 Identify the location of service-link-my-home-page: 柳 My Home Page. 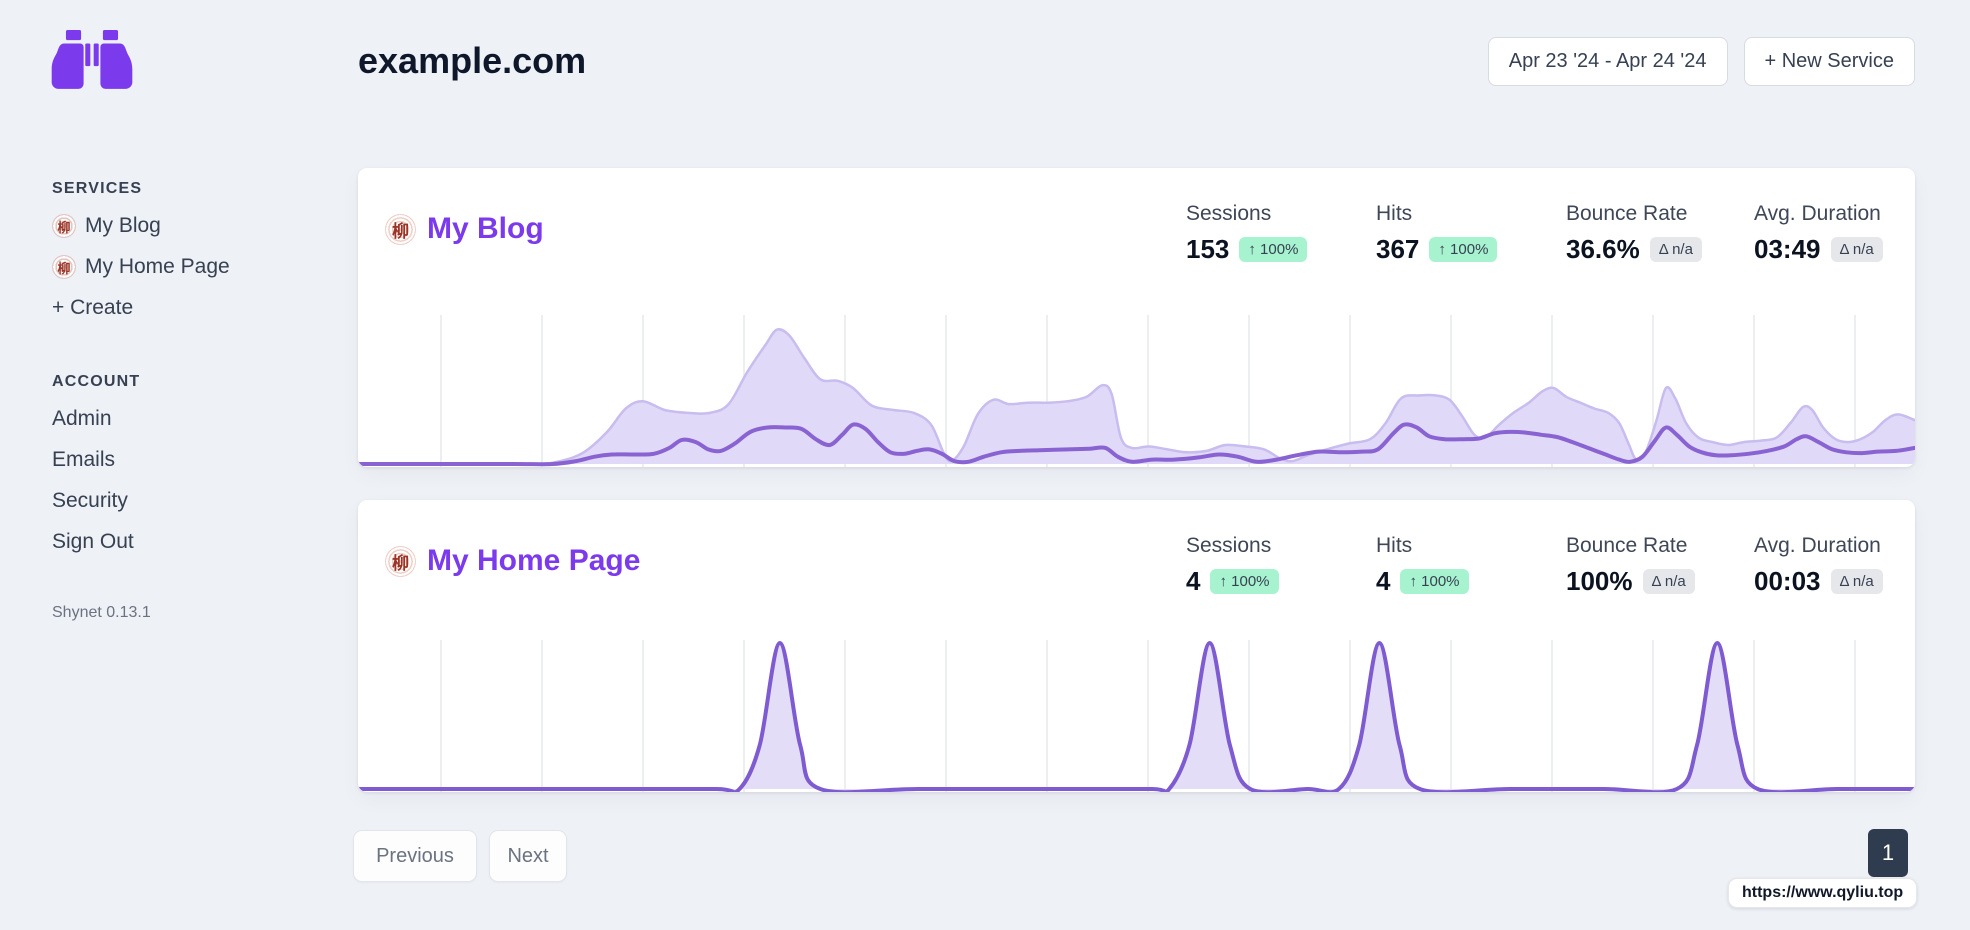
(512, 561).